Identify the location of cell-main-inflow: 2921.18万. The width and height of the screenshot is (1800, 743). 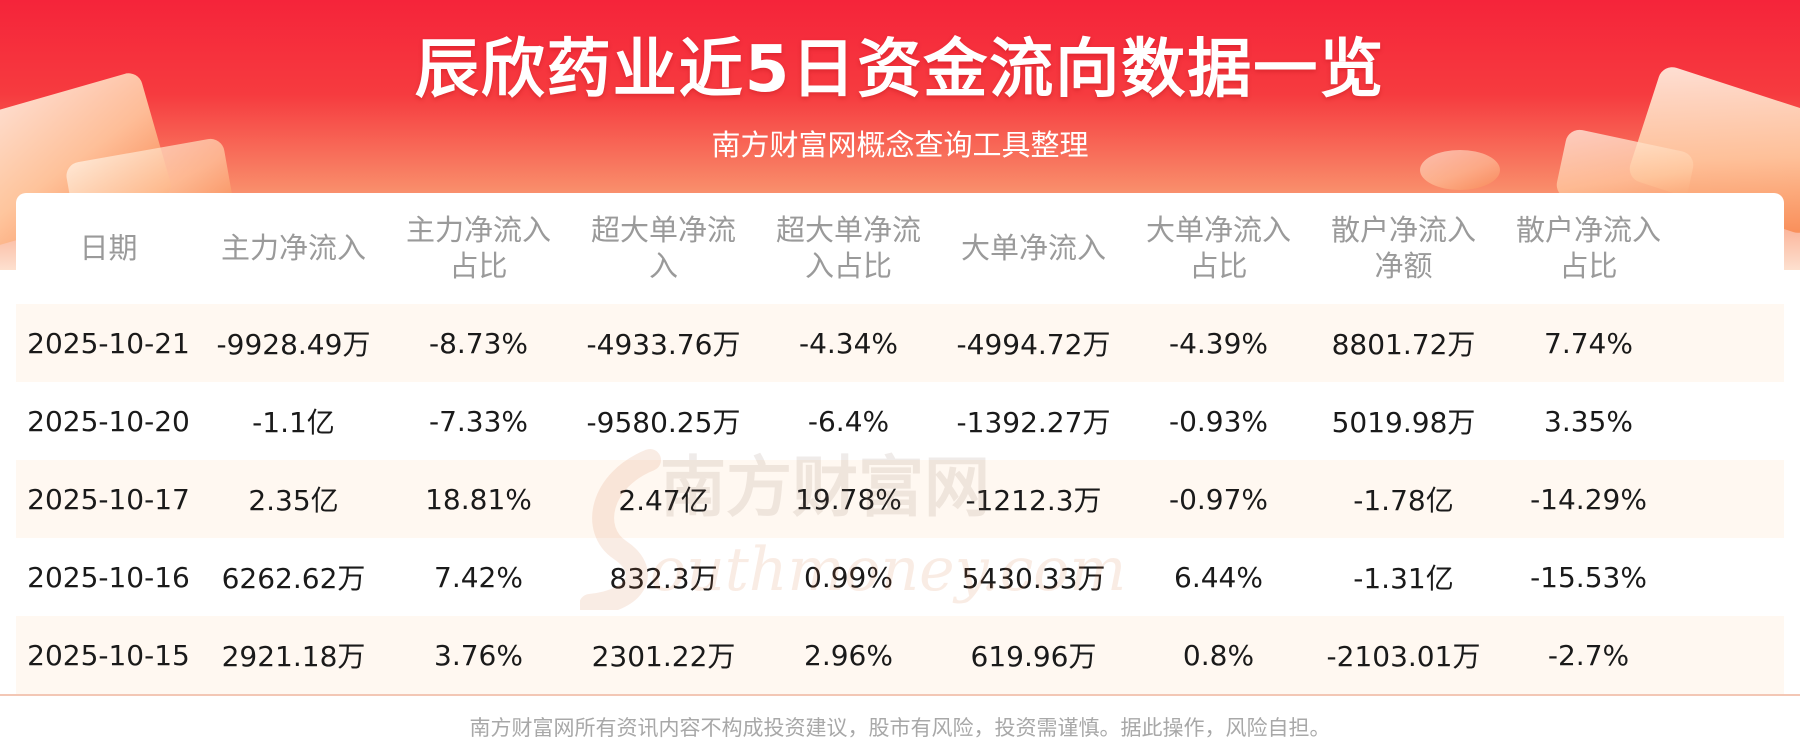
(293, 656).